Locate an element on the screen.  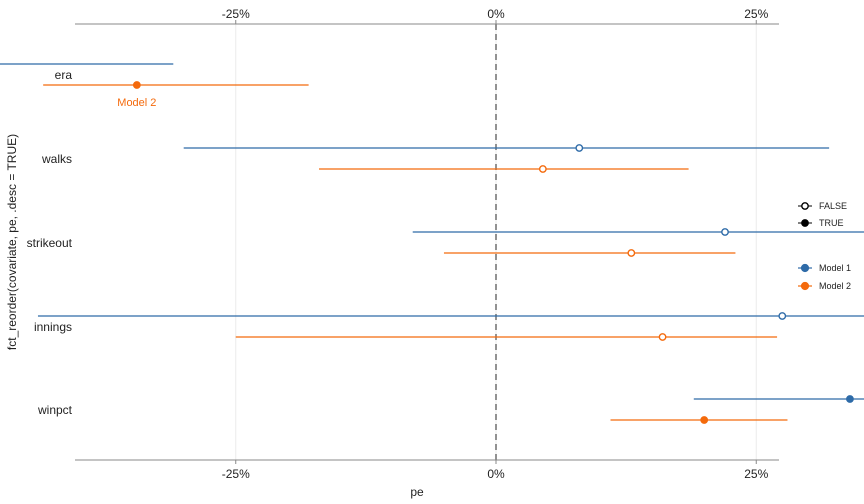
x-tick-label-top: 25% is located at coordinates (756, 14).